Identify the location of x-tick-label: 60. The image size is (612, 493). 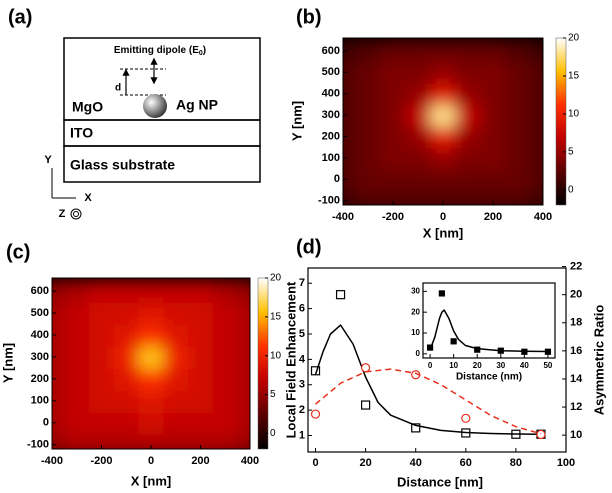
(466, 463).